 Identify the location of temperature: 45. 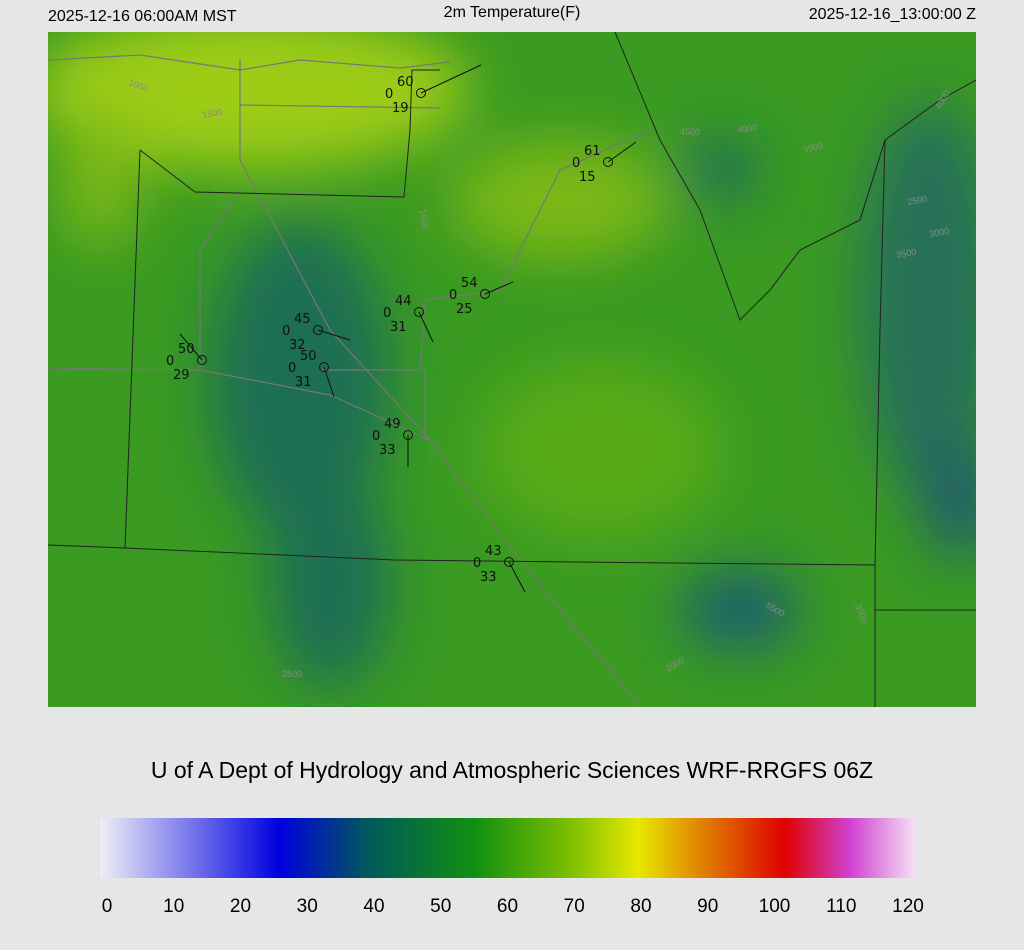
(302, 319).